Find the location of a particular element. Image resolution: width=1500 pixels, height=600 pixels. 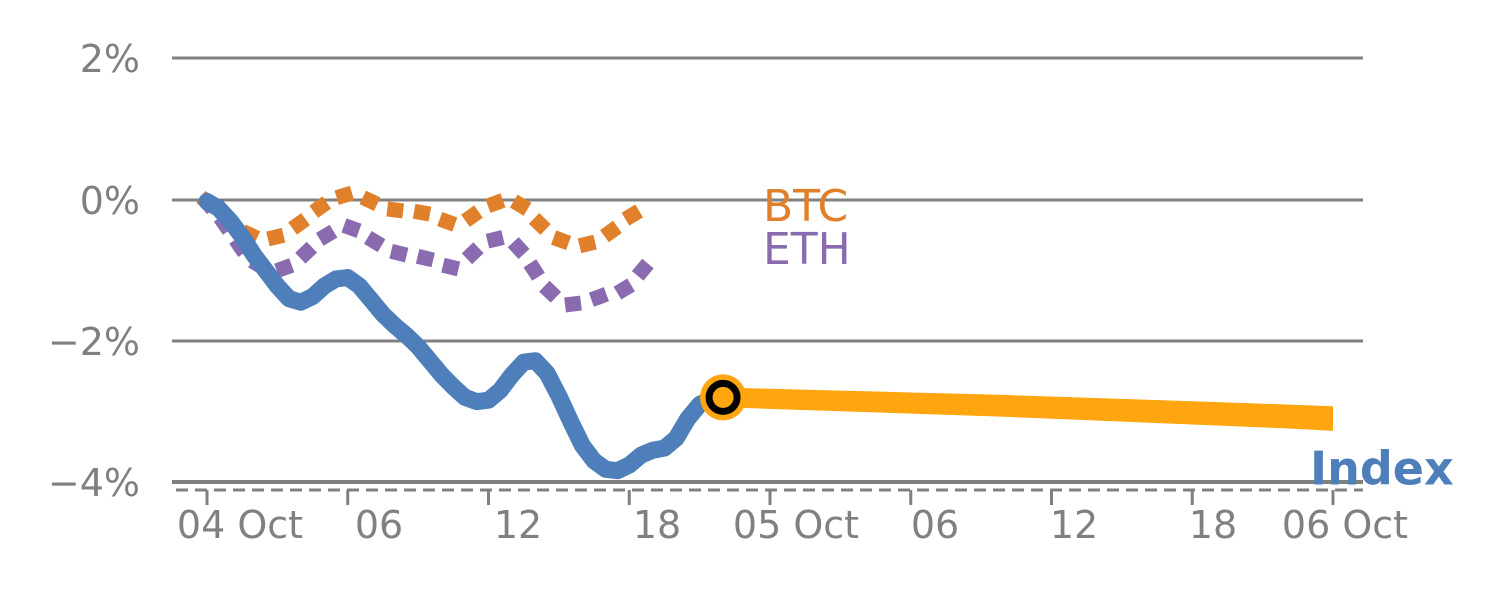

series-label-btc: BTC is located at coordinates (805, 206).